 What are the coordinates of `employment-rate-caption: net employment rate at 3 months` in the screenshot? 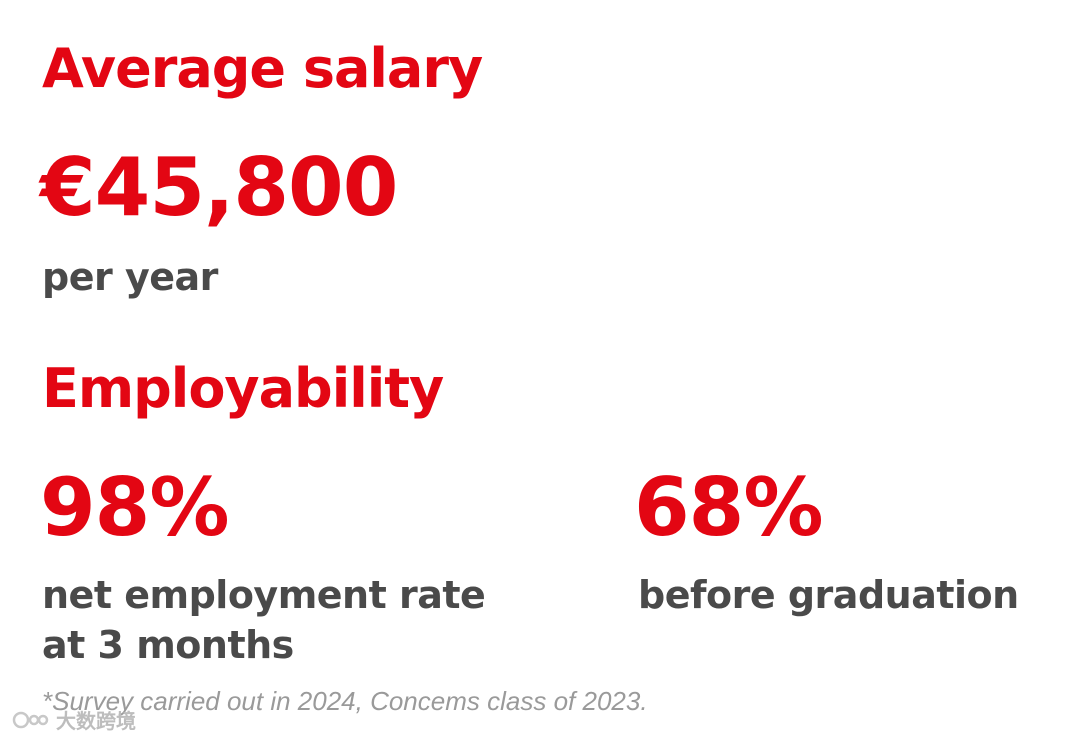 It's located at (302, 620).